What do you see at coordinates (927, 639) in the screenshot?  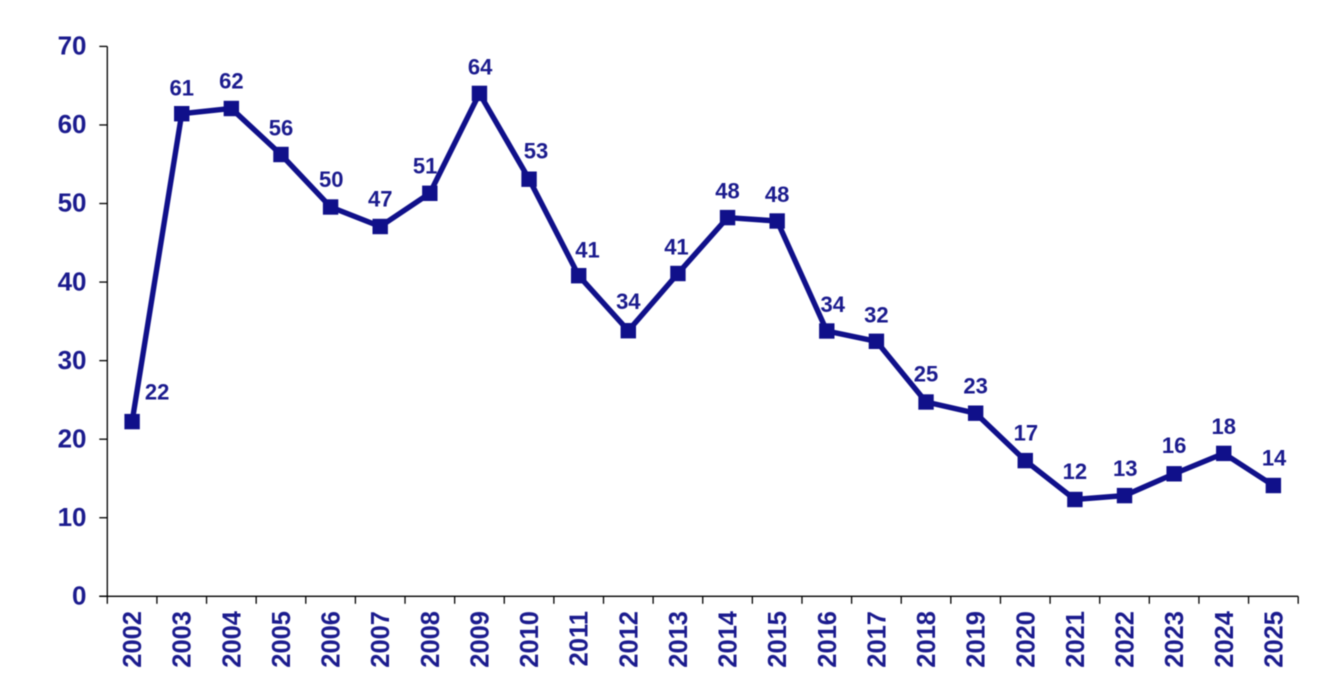 I see `svg-text: 2018` at bounding box center [927, 639].